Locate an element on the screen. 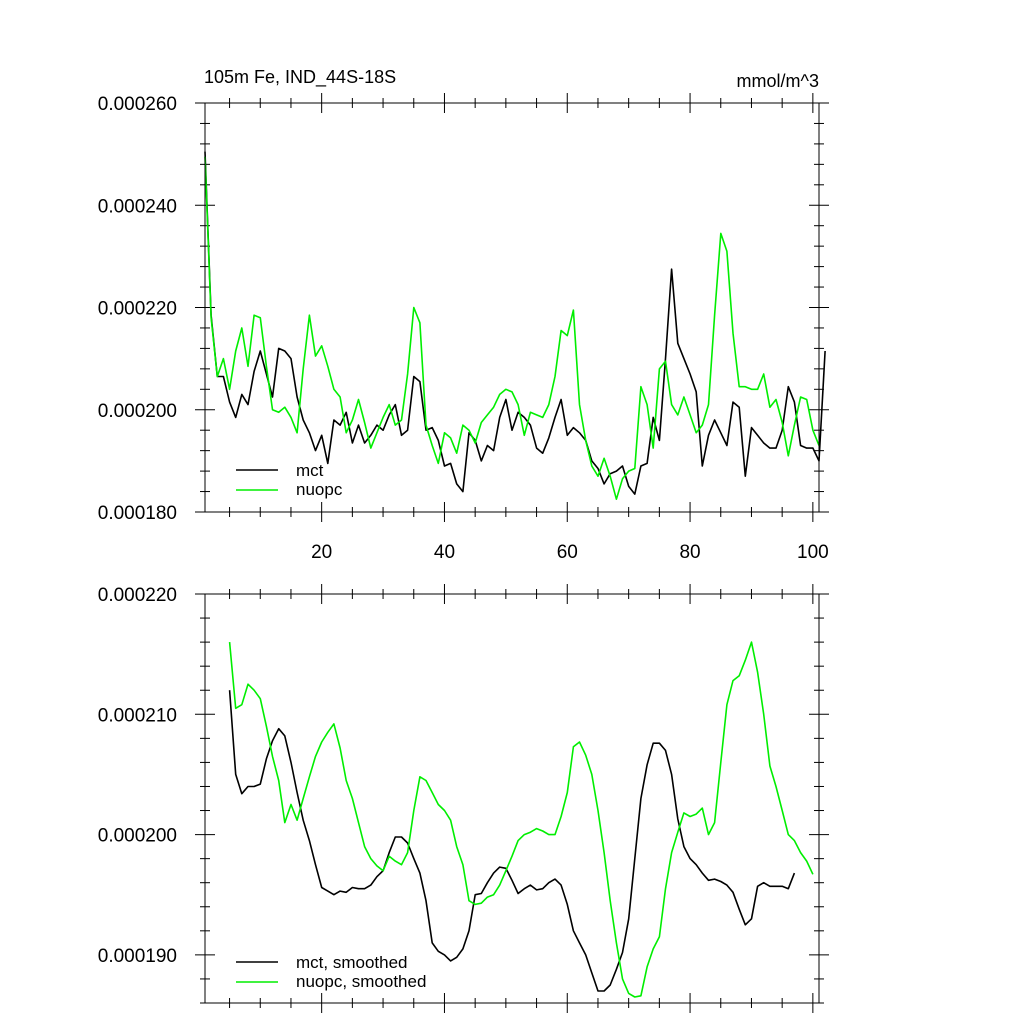 Image resolution: width=1024 pixels, height=1024 pixels. legend-label-mct: mct is located at coordinates (310, 470).